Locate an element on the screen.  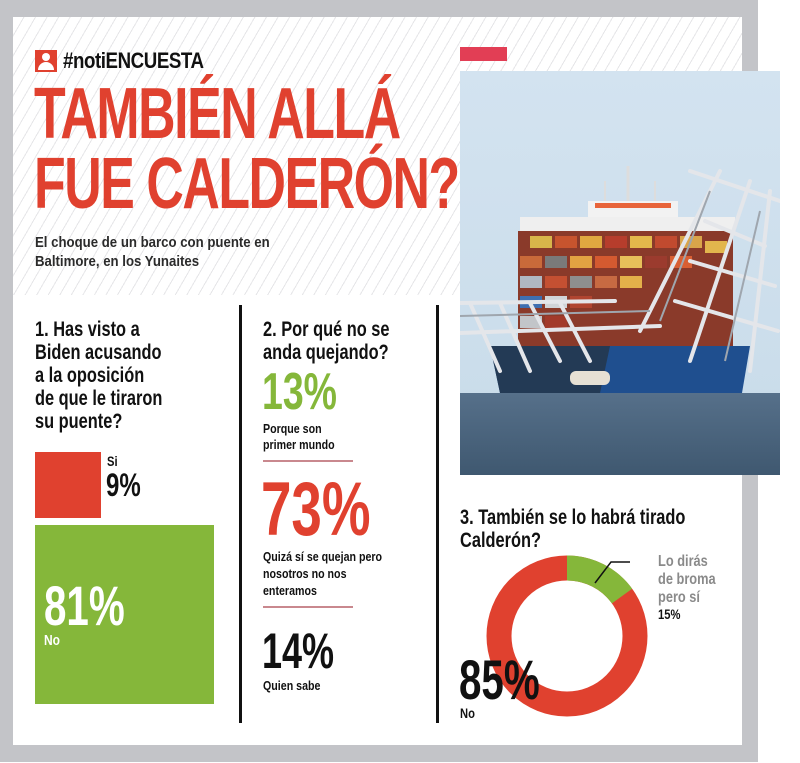
accent-bar is located at coordinates (483, 54).